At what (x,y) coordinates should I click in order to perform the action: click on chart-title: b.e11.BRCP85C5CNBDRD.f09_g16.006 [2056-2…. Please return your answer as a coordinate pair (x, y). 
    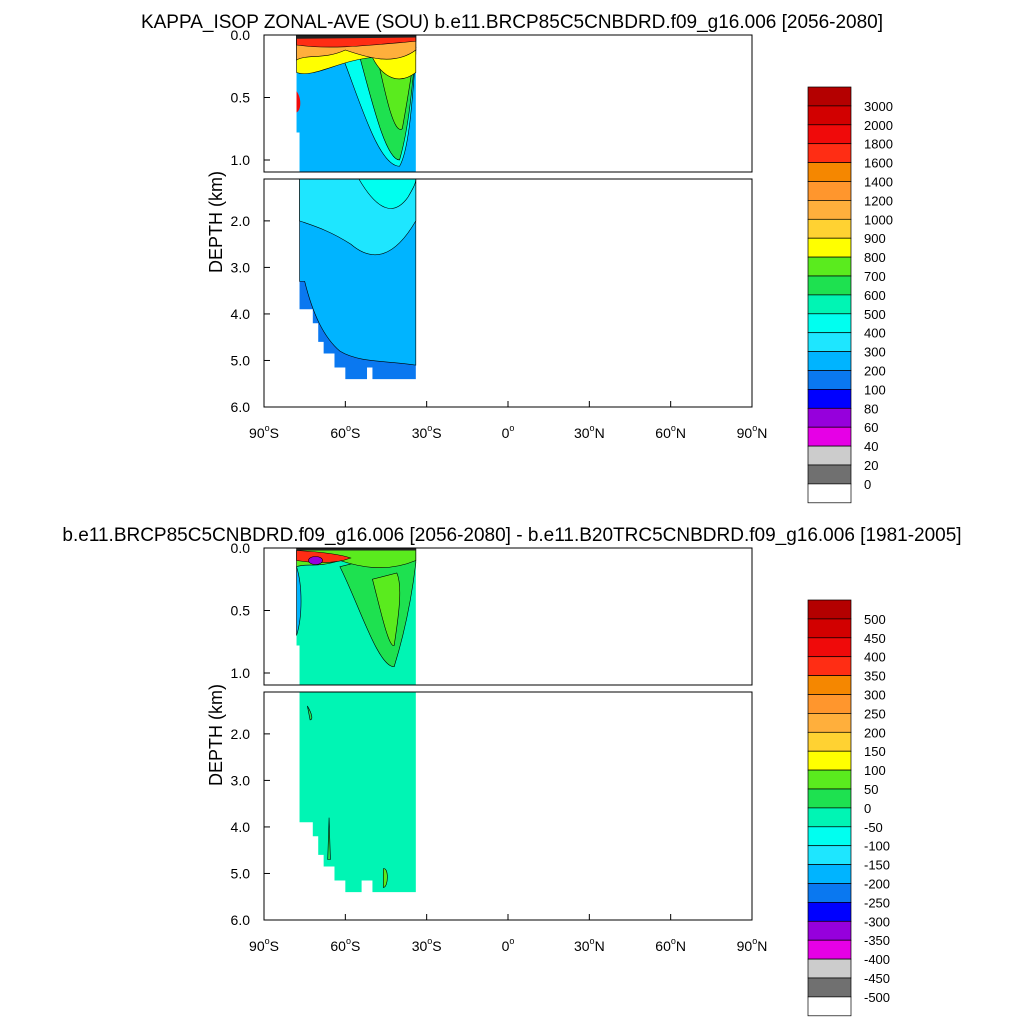
    Looking at the image, I should click on (511, 535).